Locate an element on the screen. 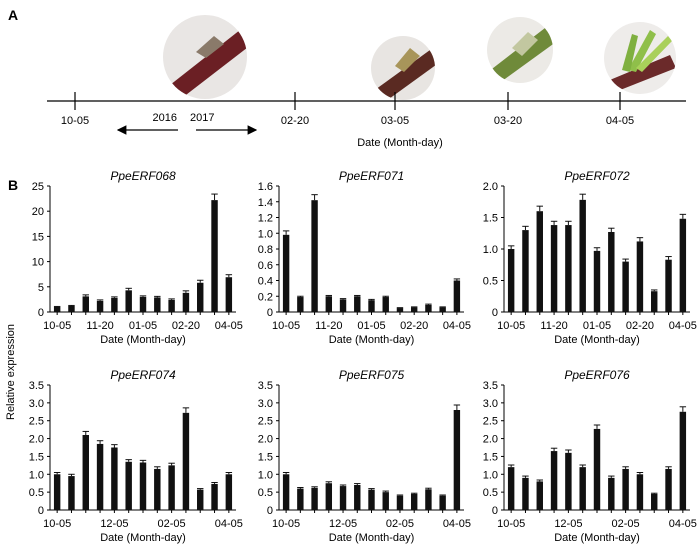 The width and height of the screenshot is (700, 557). y-tick-label: 0.6 is located at coordinates (265, 266).